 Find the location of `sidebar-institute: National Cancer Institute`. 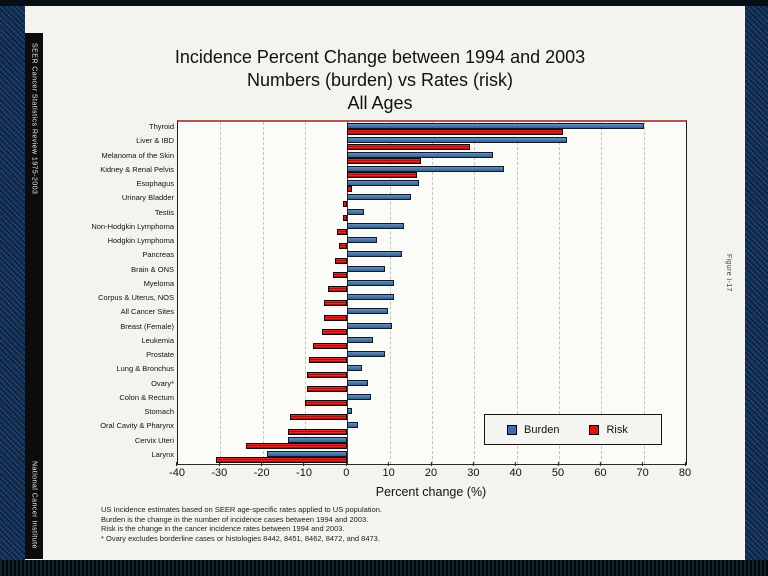

sidebar-institute: National Cancer Institute is located at coordinates (34, 505).